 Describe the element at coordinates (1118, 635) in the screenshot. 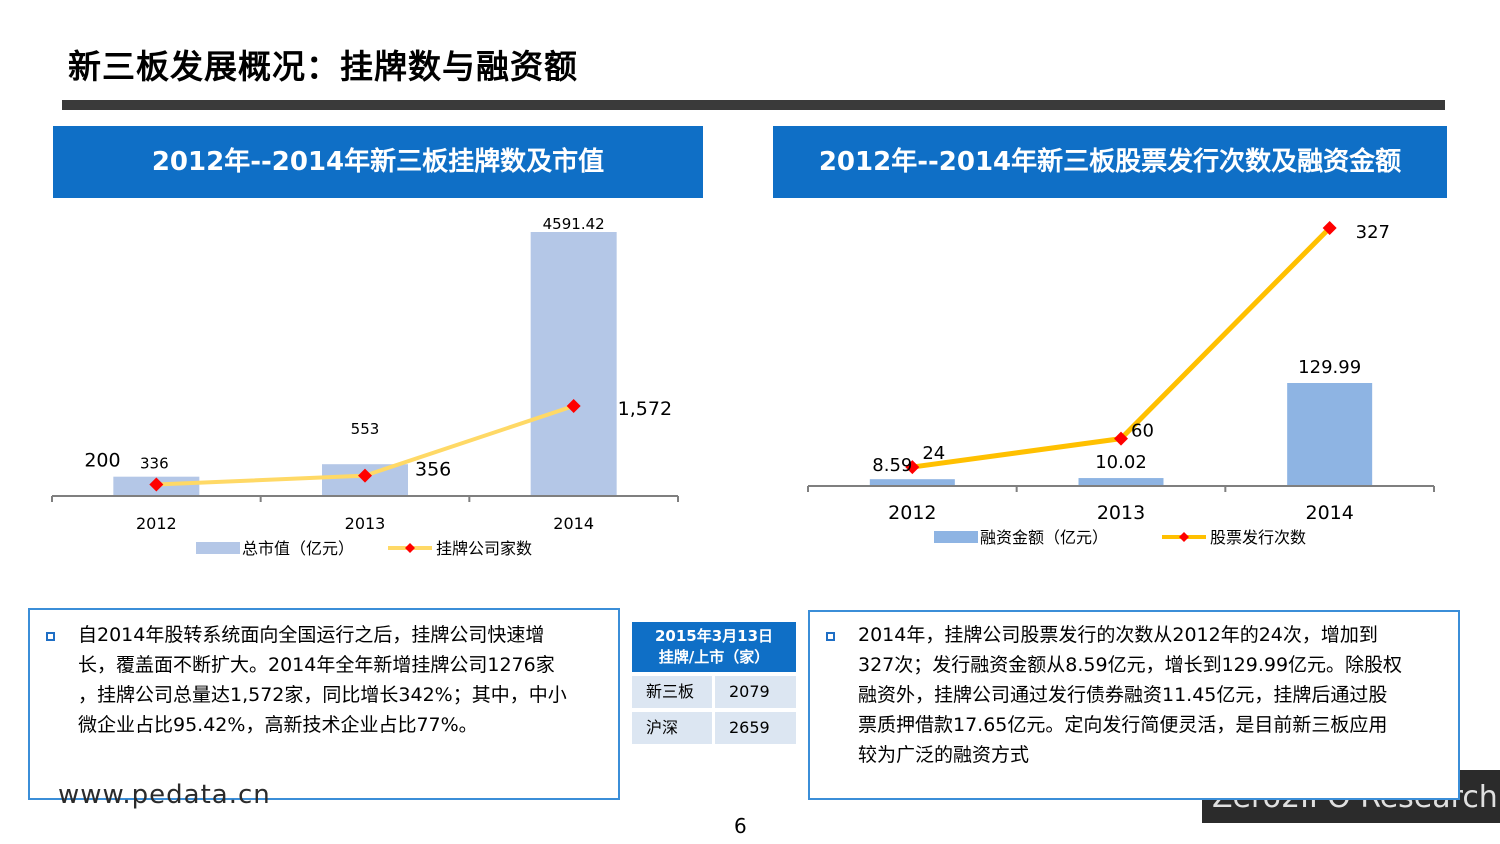

I see `summary-line: 2014年，挂牌公司股票发行的次数从2012年的24次，增加到` at that location.